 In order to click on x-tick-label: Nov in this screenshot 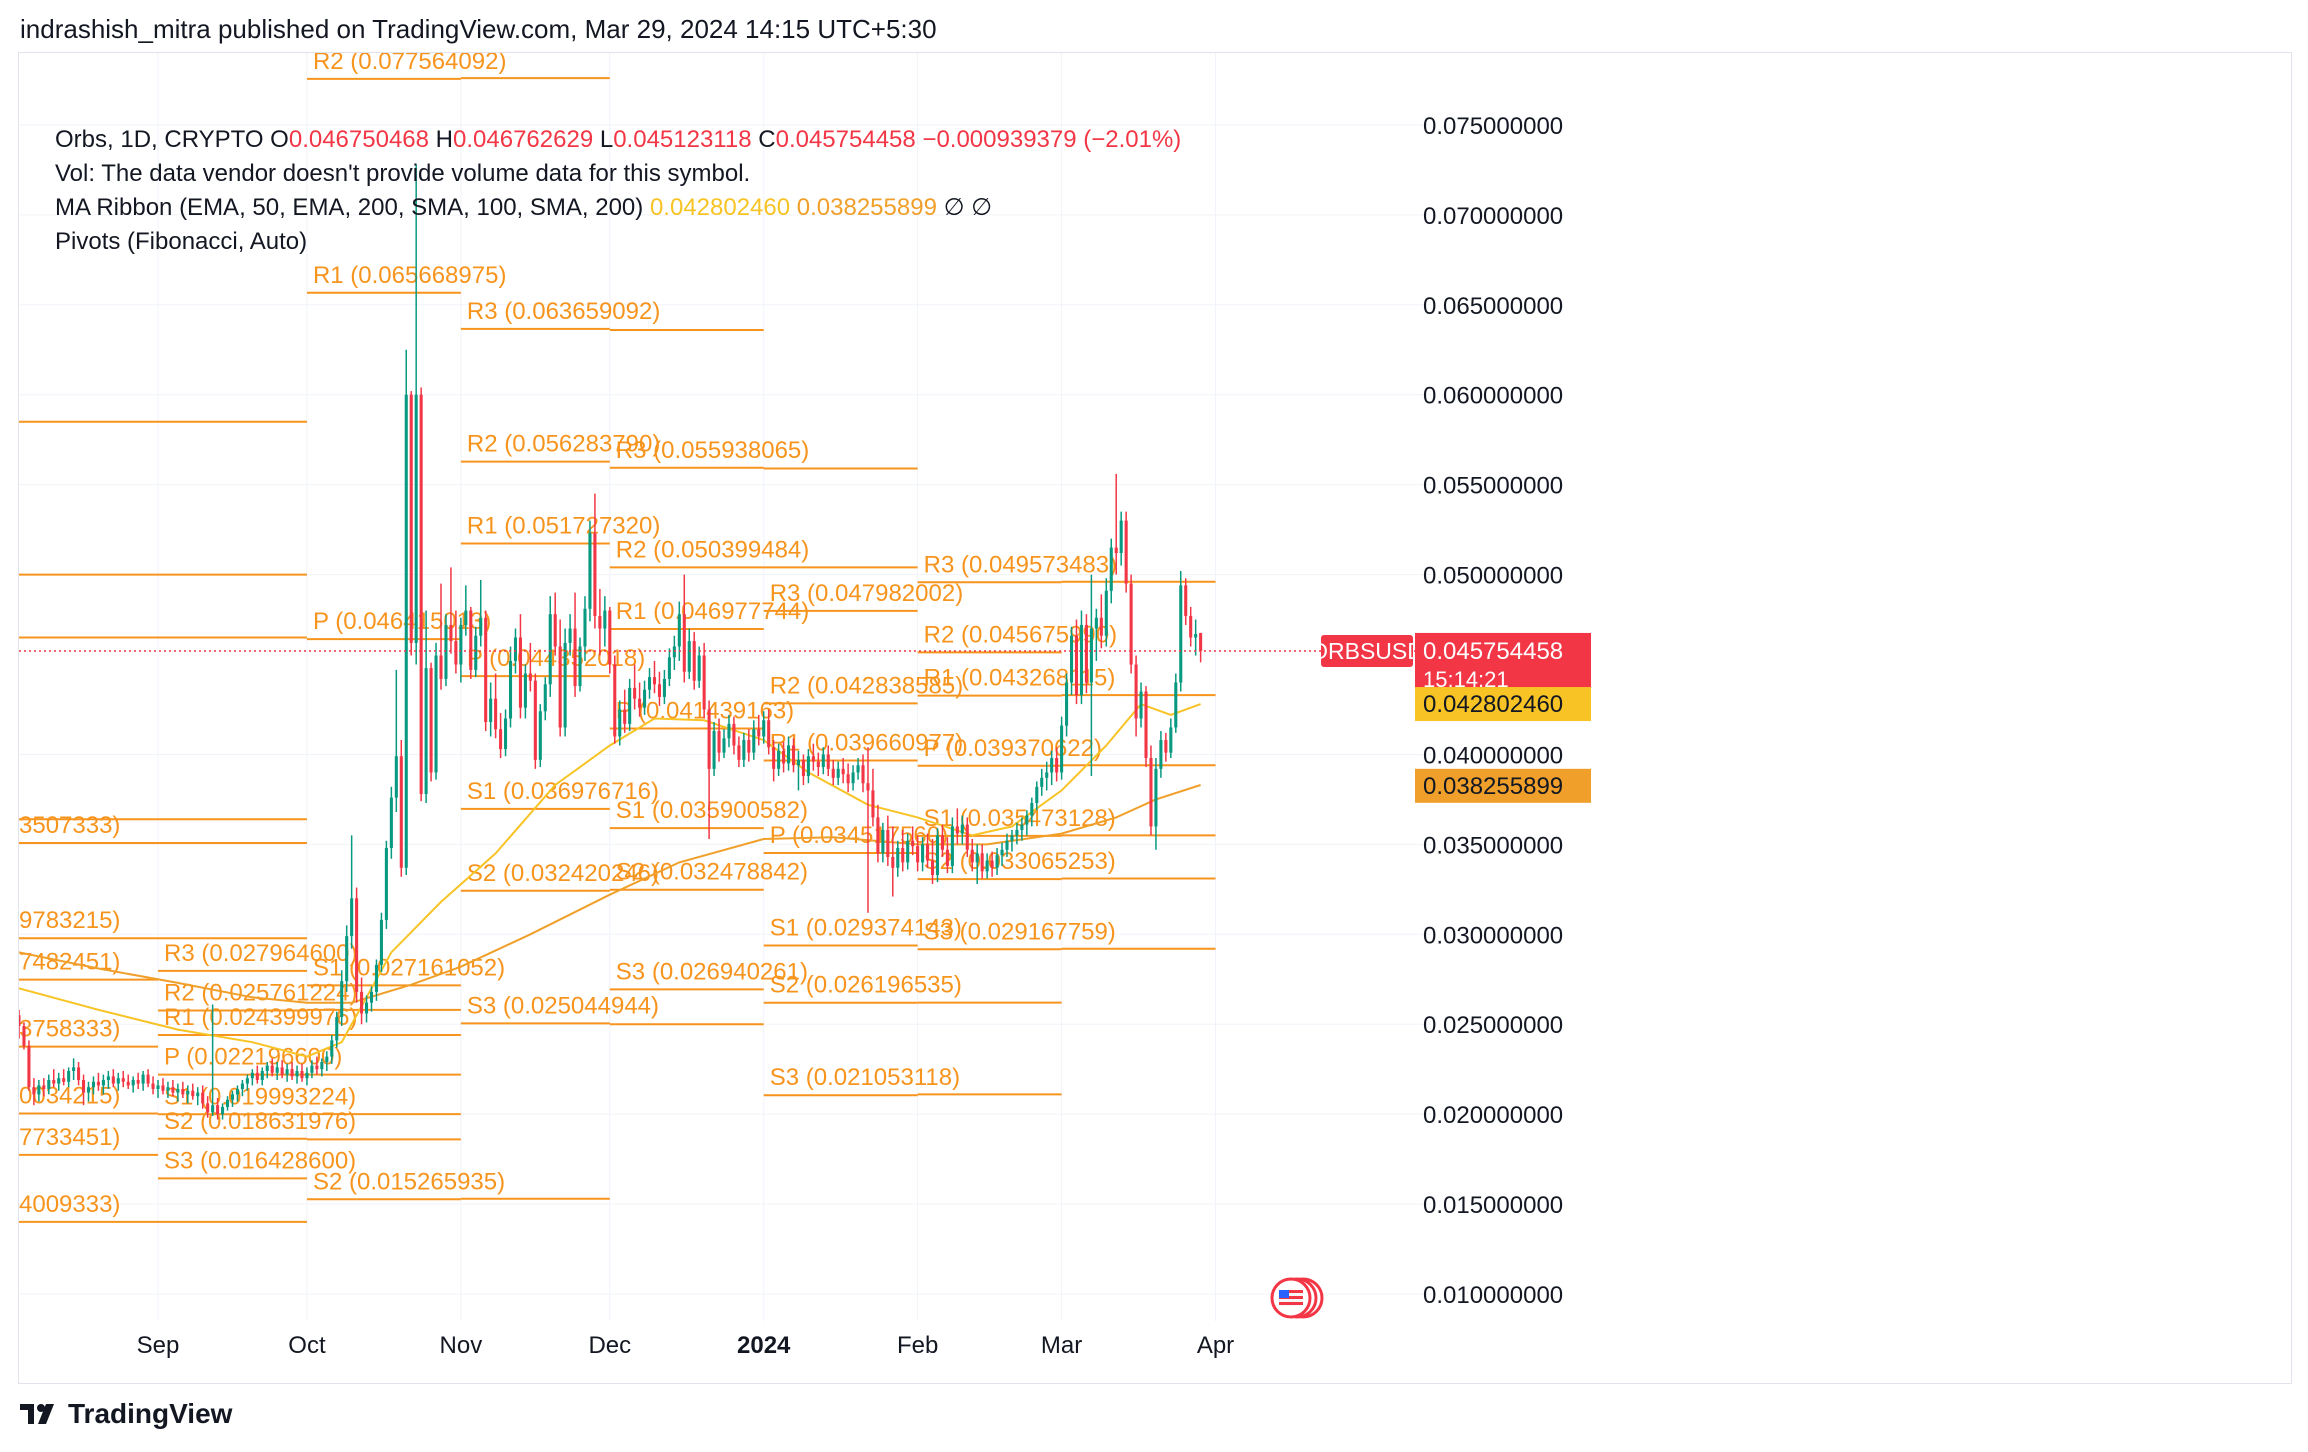, I will do `click(461, 1345)`.